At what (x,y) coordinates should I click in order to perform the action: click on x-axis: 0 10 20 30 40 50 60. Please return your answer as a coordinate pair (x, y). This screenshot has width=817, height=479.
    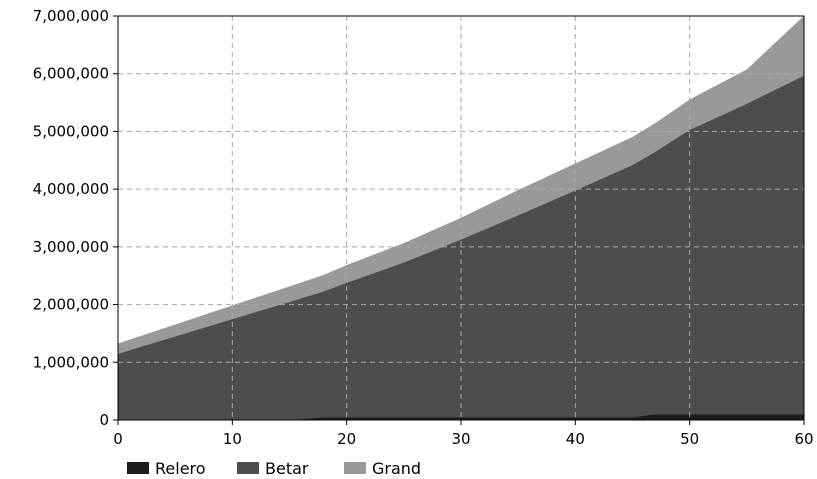
    Looking at the image, I should click on (463, 434).